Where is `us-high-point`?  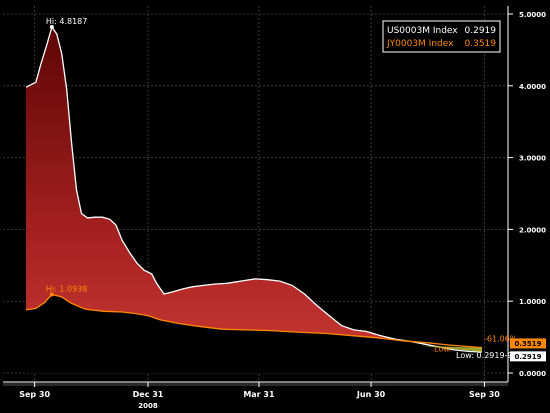
us-high-point is located at coordinates (51, 27).